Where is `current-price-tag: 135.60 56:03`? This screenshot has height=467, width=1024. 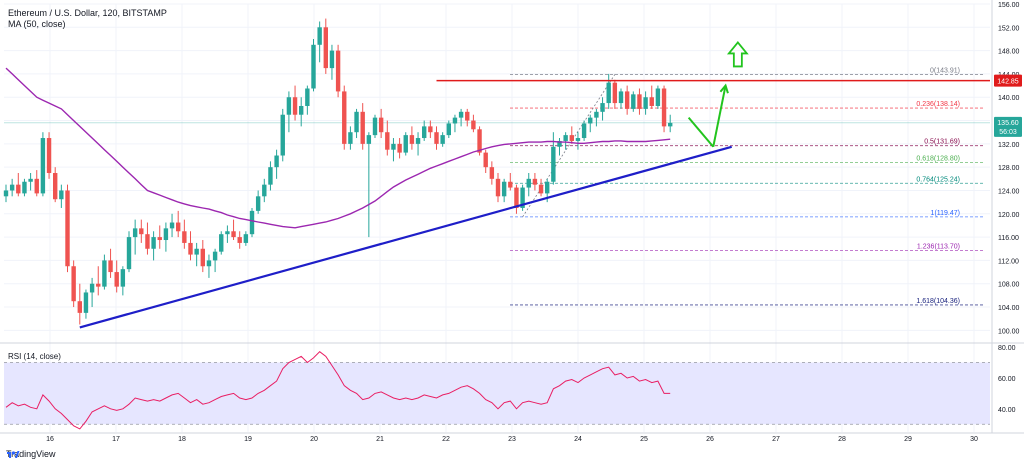
current-price-tag: 135.60 56:03 is located at coordinates (1008, 126).